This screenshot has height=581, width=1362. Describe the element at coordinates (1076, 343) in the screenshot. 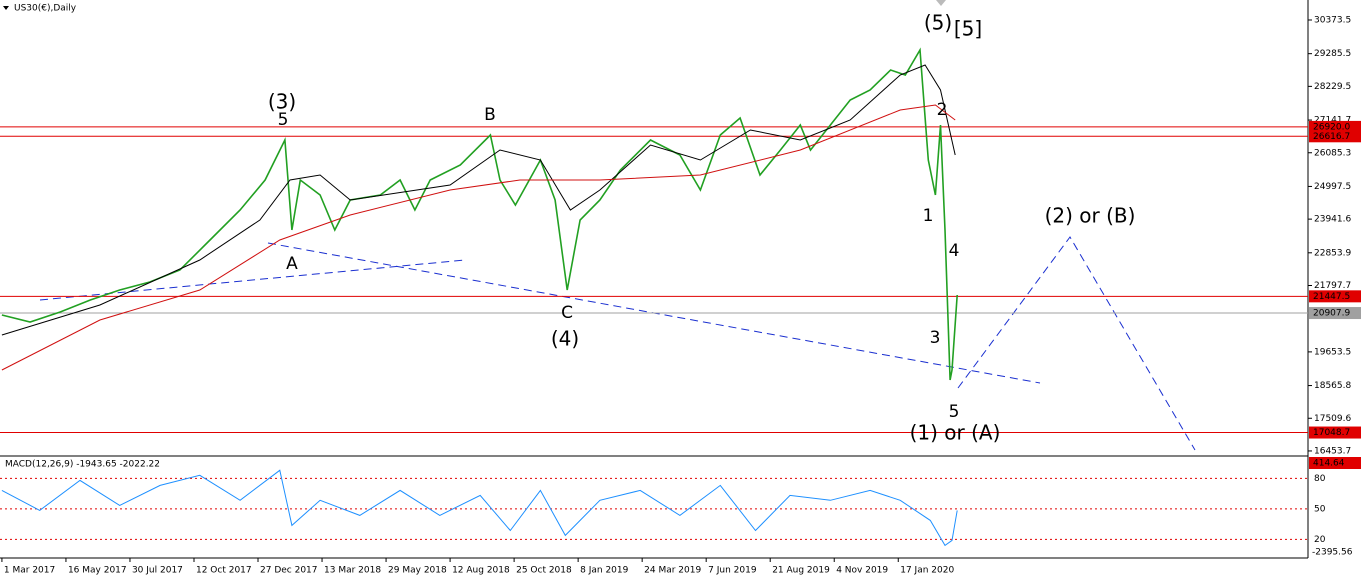

I see `projection` at that location.